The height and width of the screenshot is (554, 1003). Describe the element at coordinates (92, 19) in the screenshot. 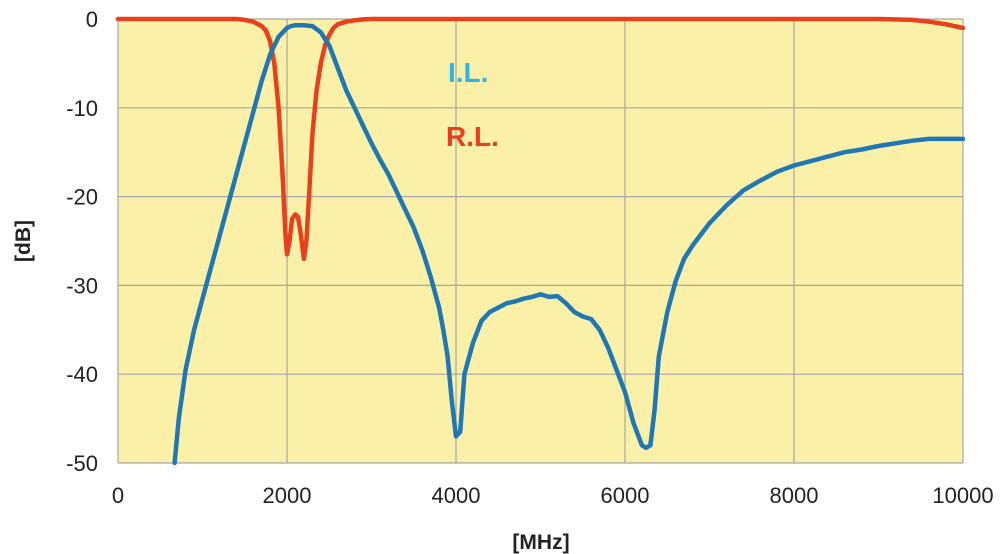

I see `y-tick-label: 0` at that location.